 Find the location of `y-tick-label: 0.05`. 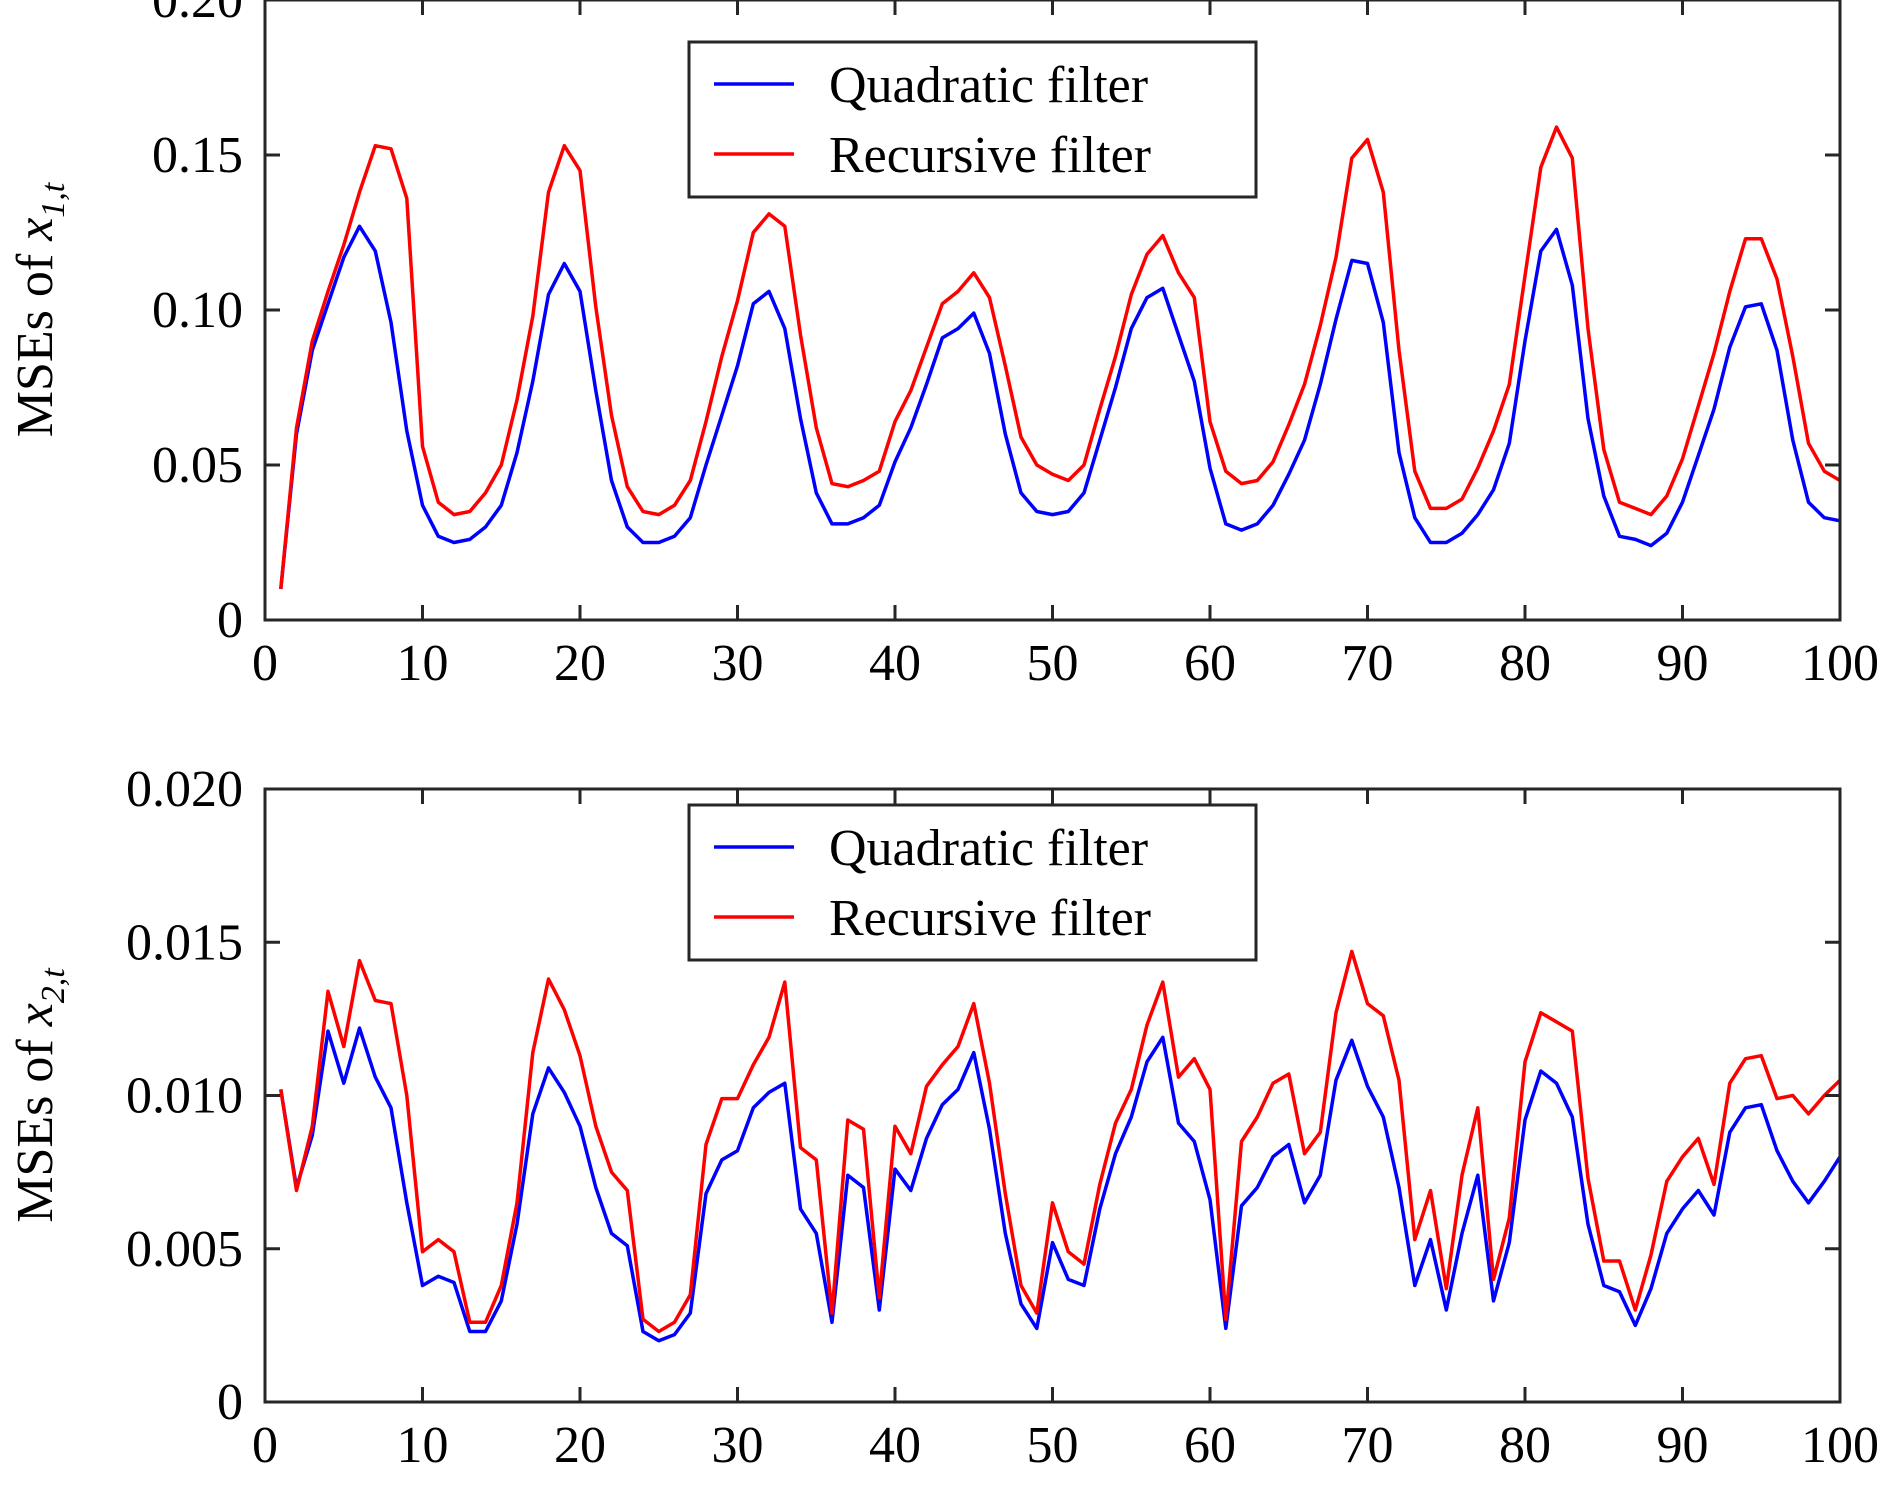

y-tick-label: 0.05 is located at coordinates (197, 465).